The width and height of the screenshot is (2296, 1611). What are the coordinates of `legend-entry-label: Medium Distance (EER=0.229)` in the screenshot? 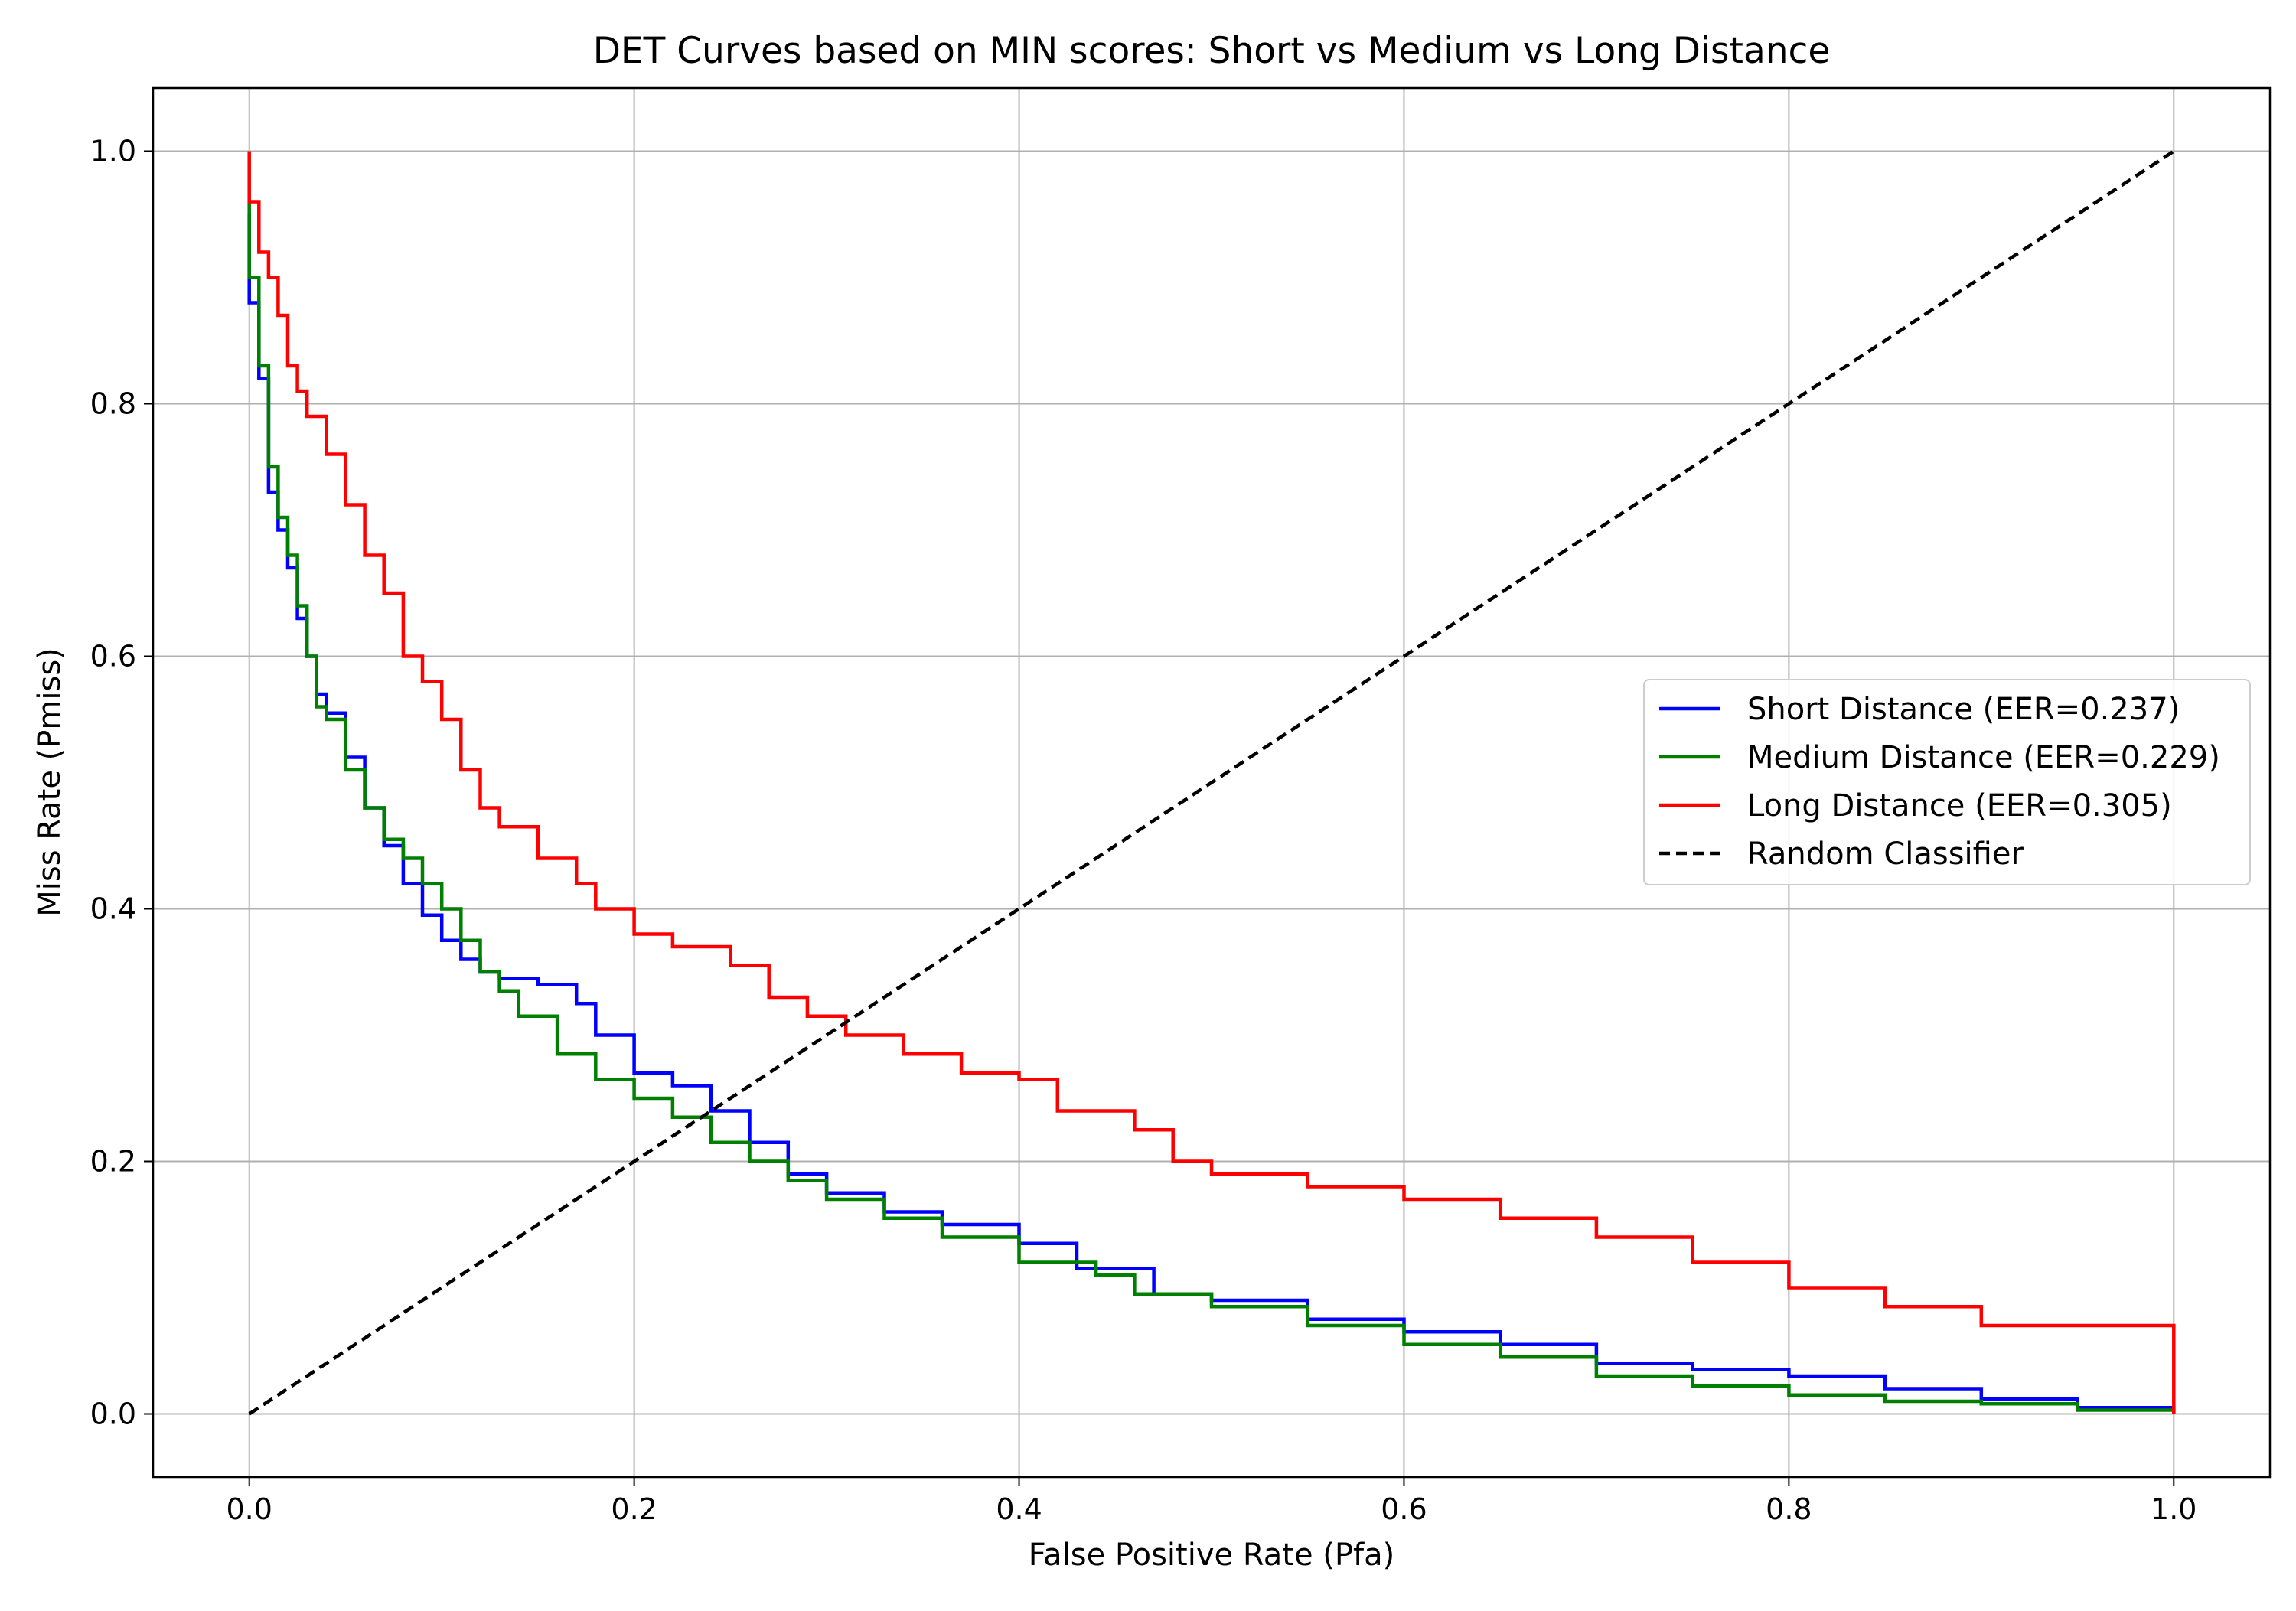 It's located at (1983, 757).